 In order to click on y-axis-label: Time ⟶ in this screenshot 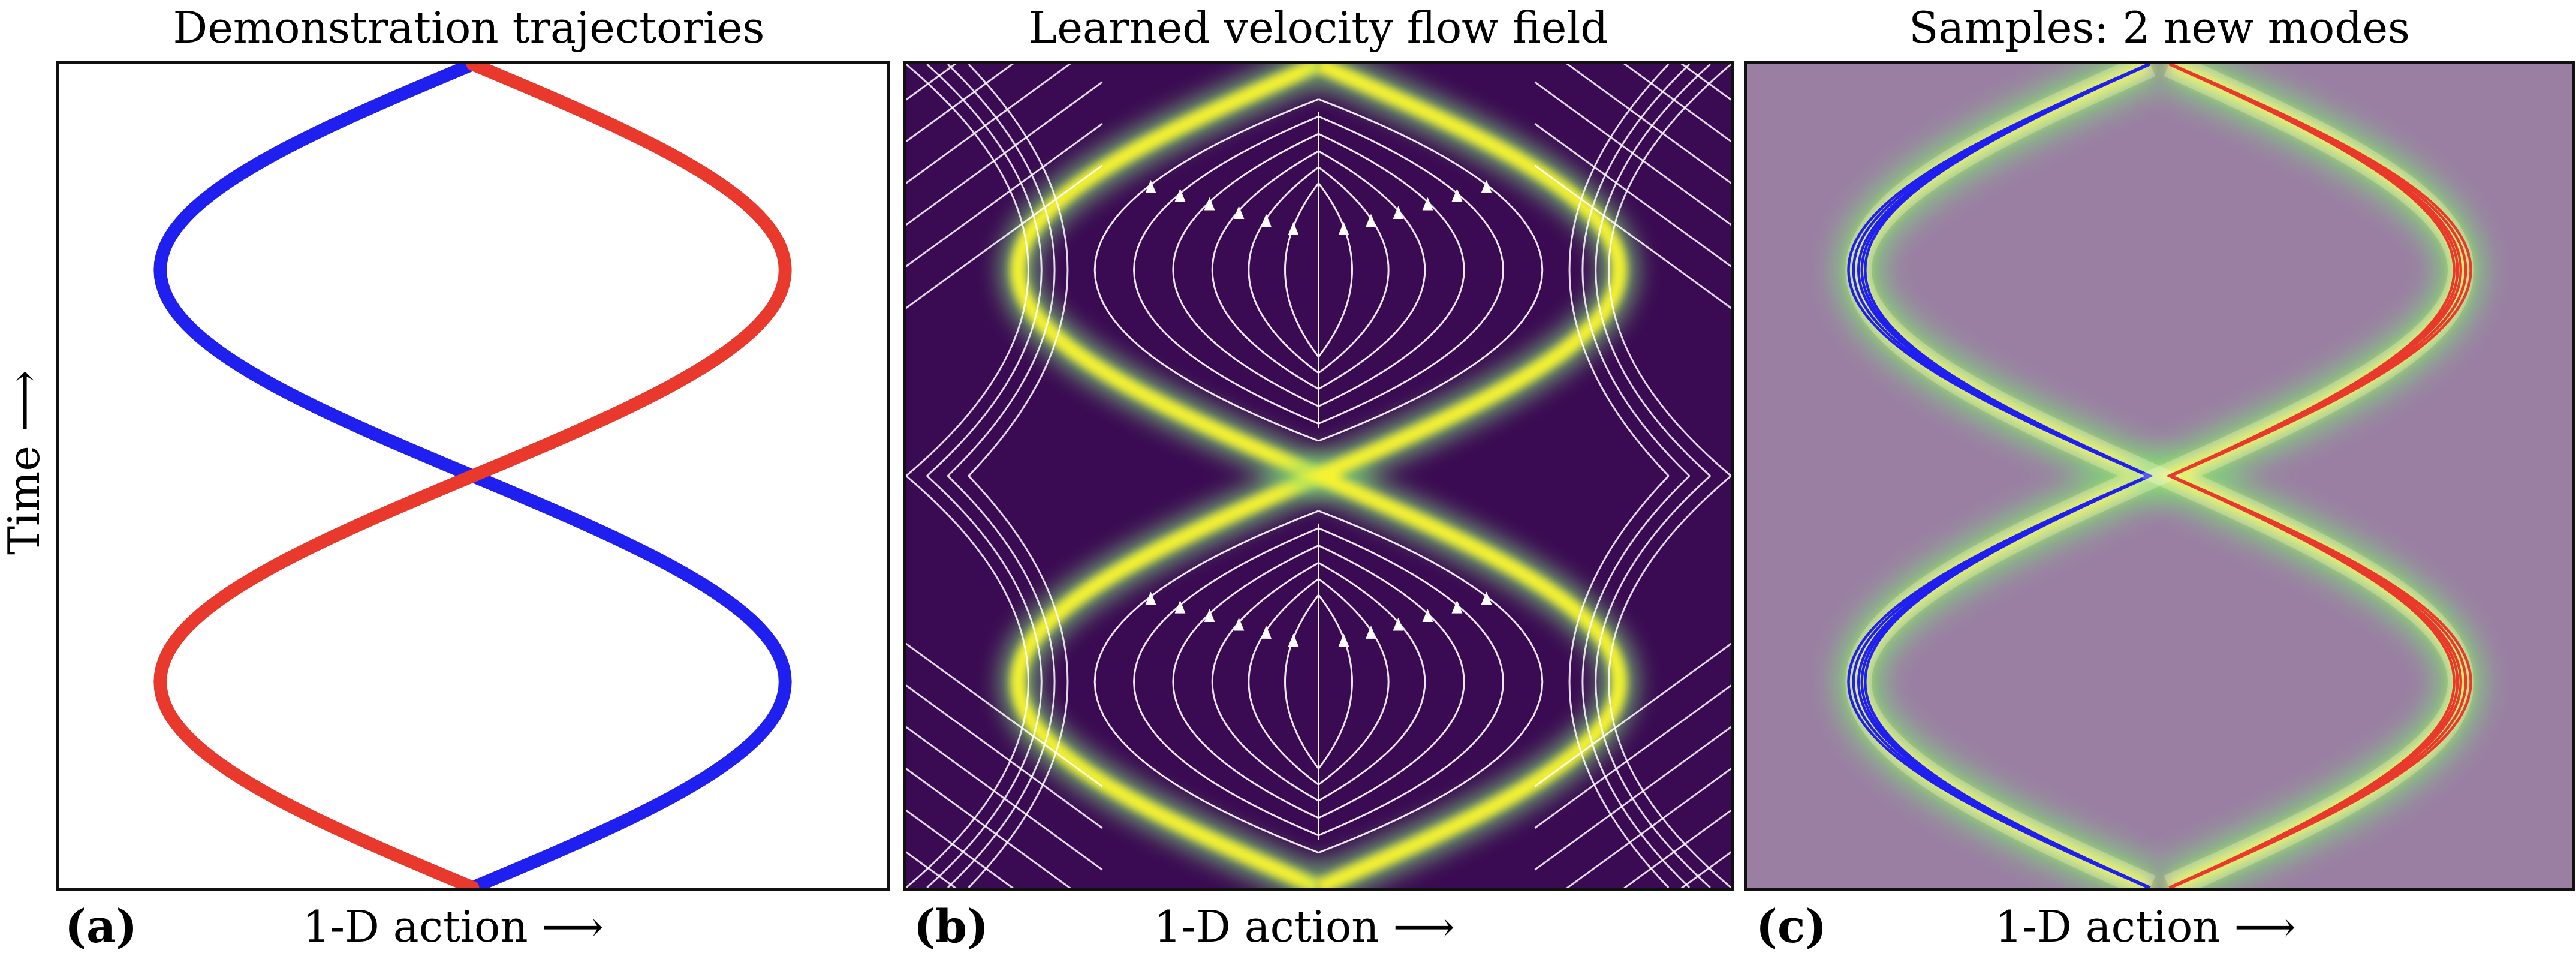, I will do `click(25, 462)`.